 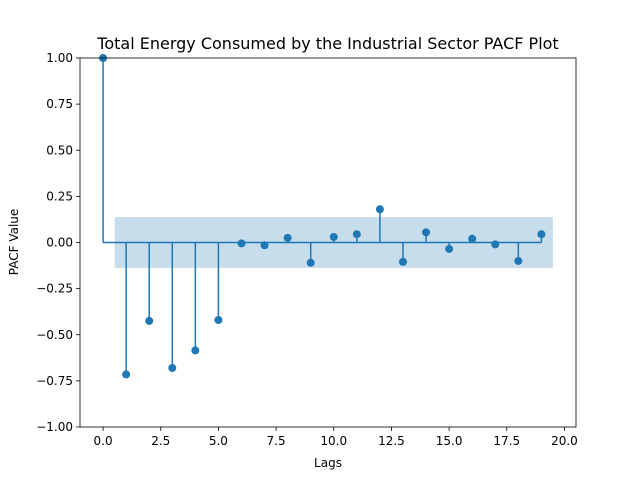 What do you see at coordinates (59, 243) in the screenshot?
I see `y-tick-label: 0.00` at bounding box center [59, 243].